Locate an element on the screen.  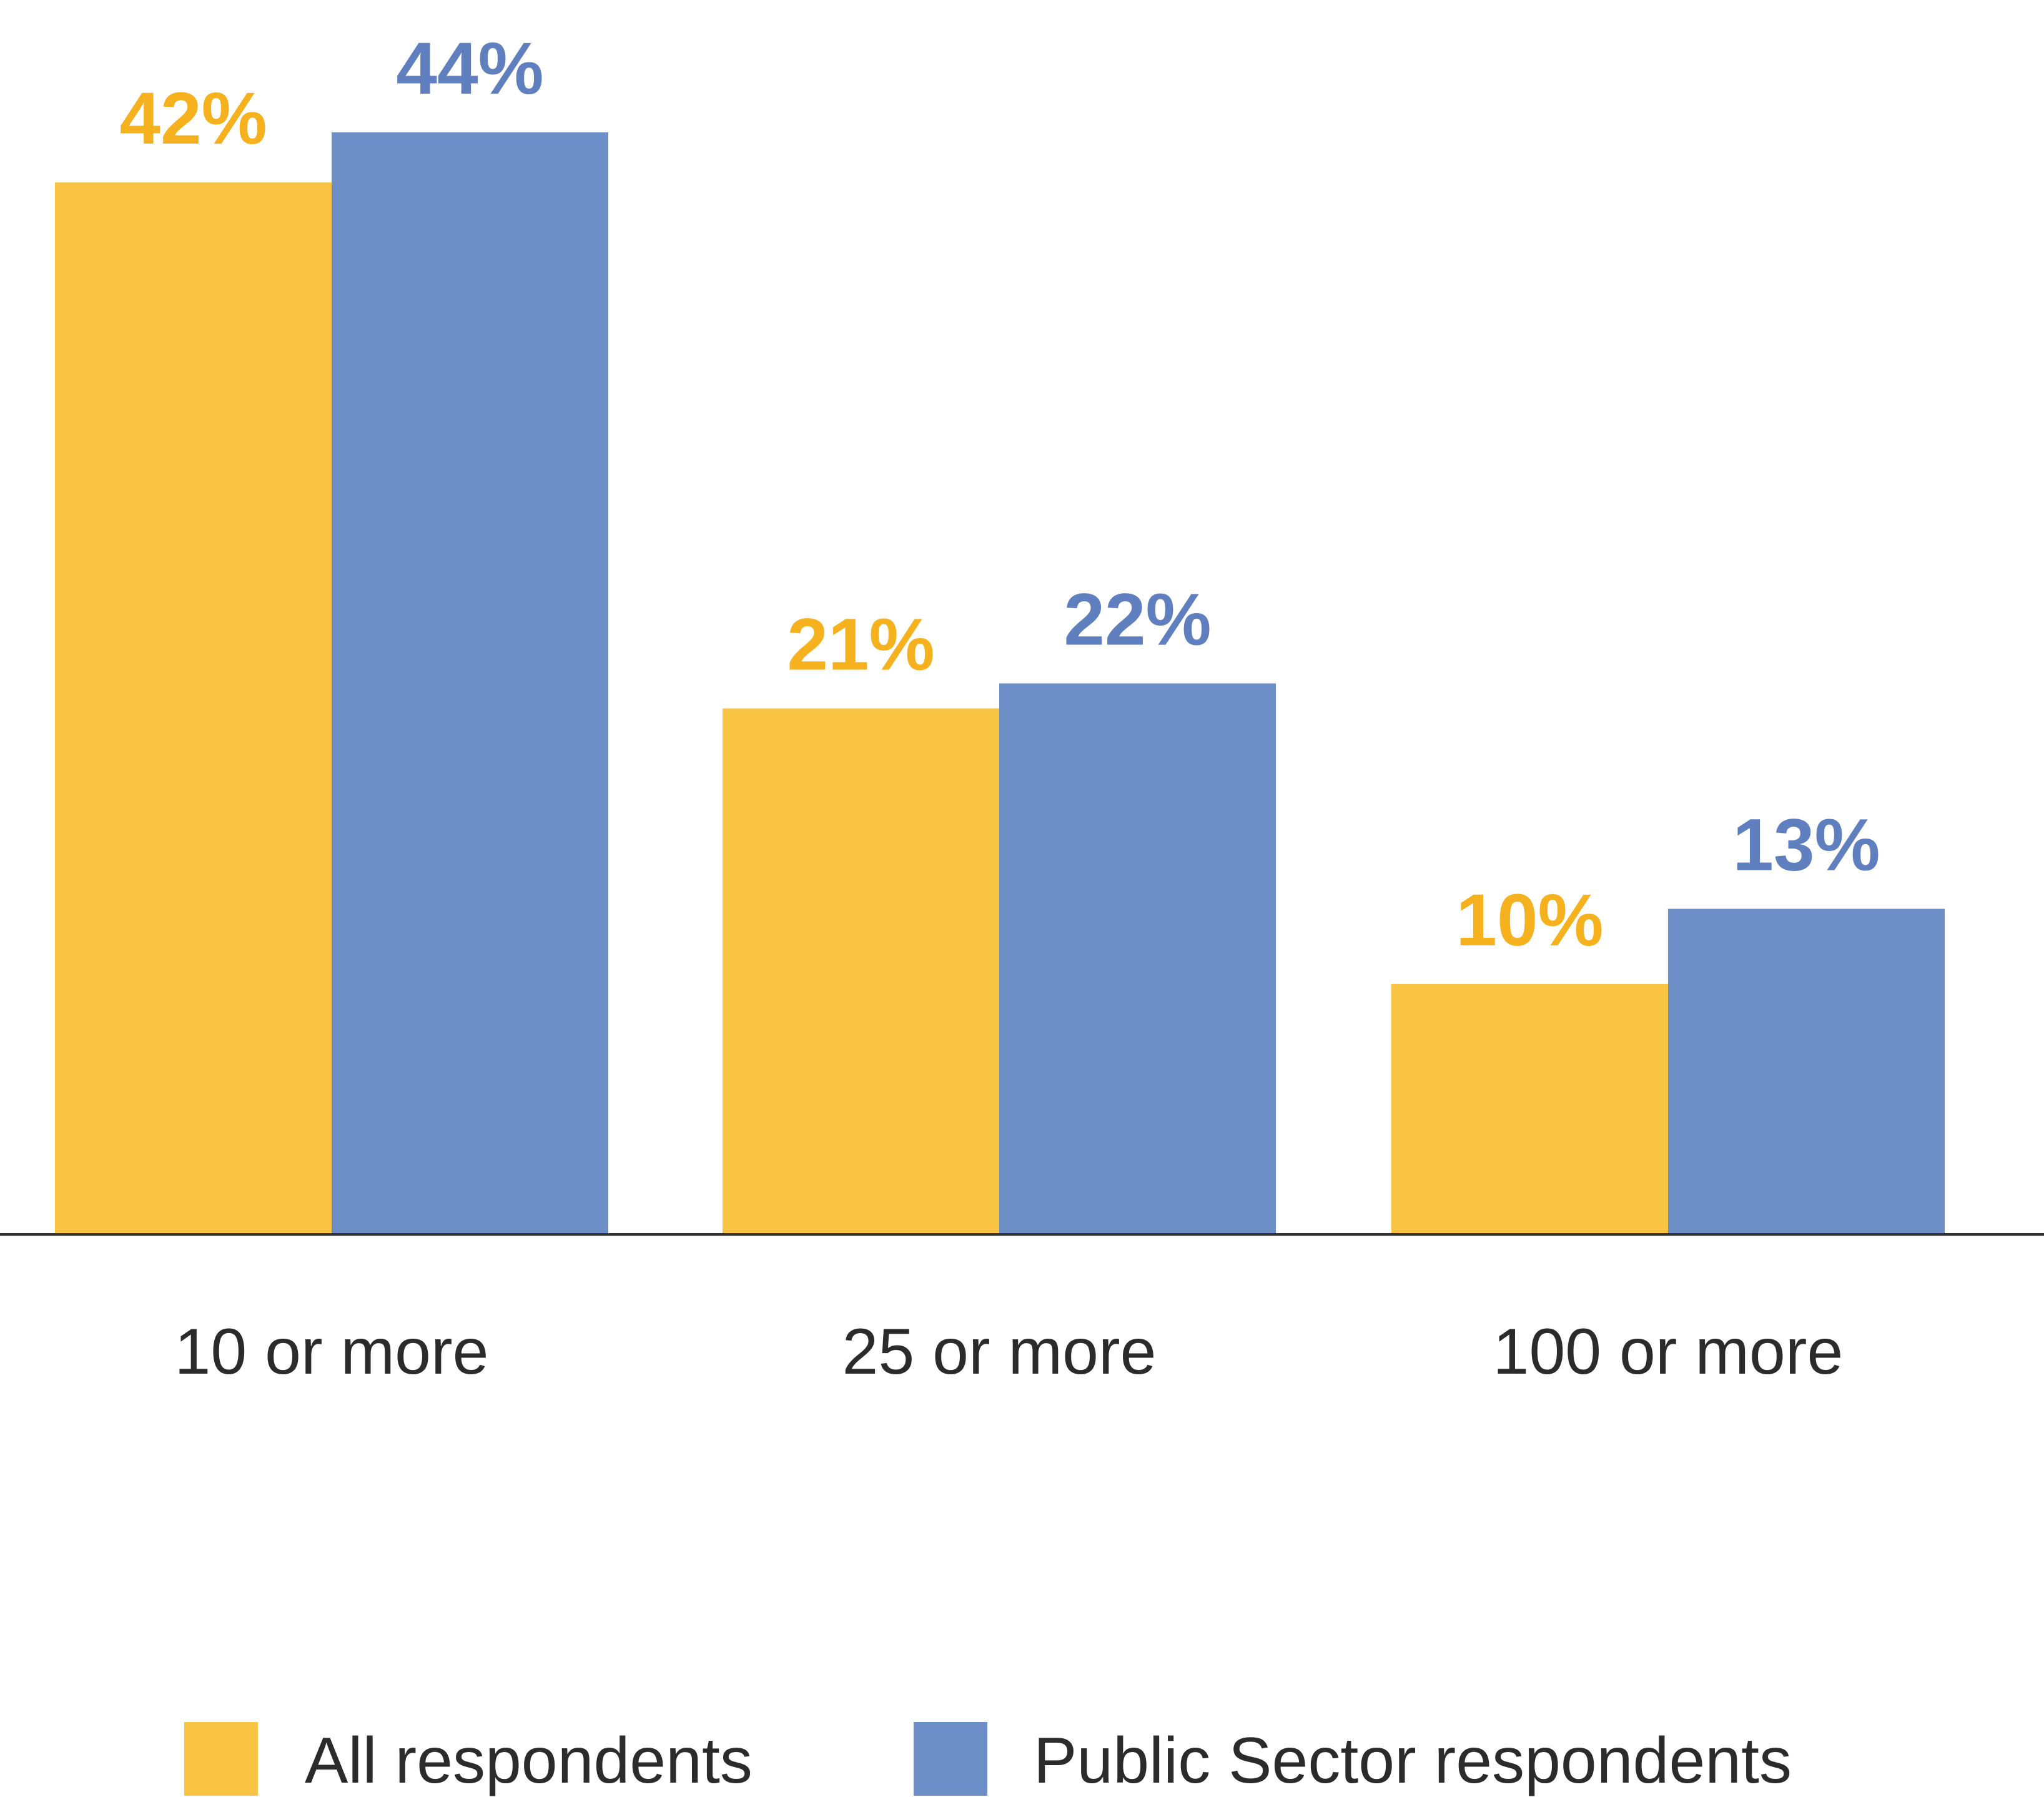
x-tick-label: 100 or more is located at coordinates (1668, 1352).